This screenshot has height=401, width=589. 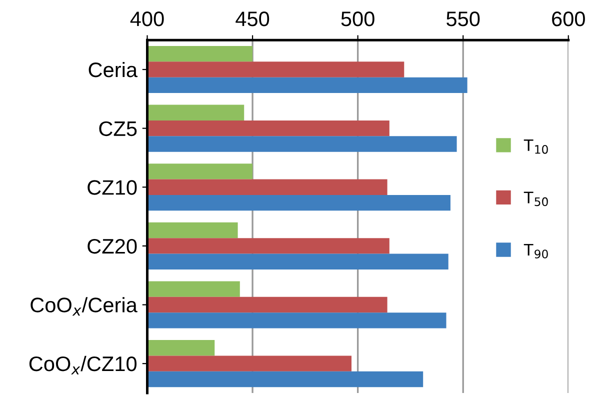 What do you see at coordinates (113, 70) in the screenshot?
I see `y-tick-label: Ceria` at bounding box center [113, 70].